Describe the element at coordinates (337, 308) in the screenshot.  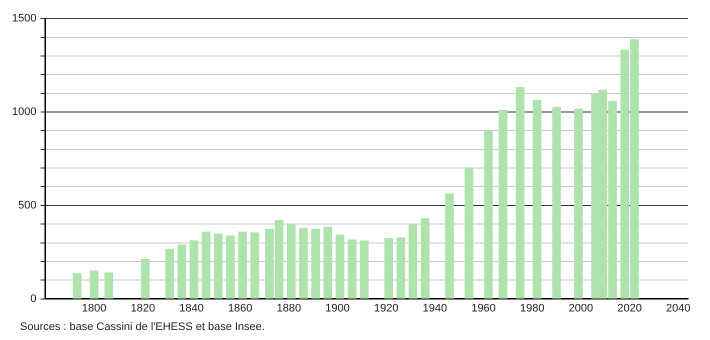
I see `x-tick-label: 1900` at that location.